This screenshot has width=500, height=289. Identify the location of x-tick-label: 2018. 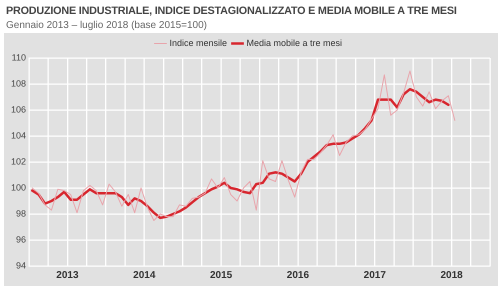
(452, 275).